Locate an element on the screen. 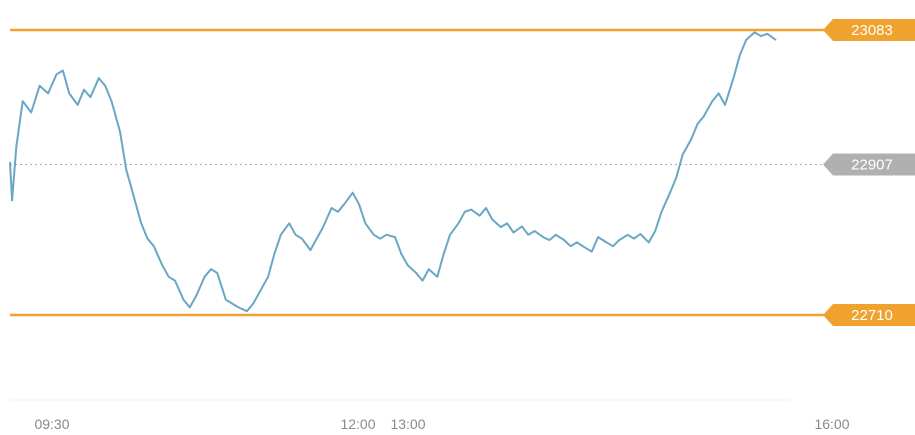 The image size is (915, 435). value-tag-label: 22907 is located at coordinates (872, 164).